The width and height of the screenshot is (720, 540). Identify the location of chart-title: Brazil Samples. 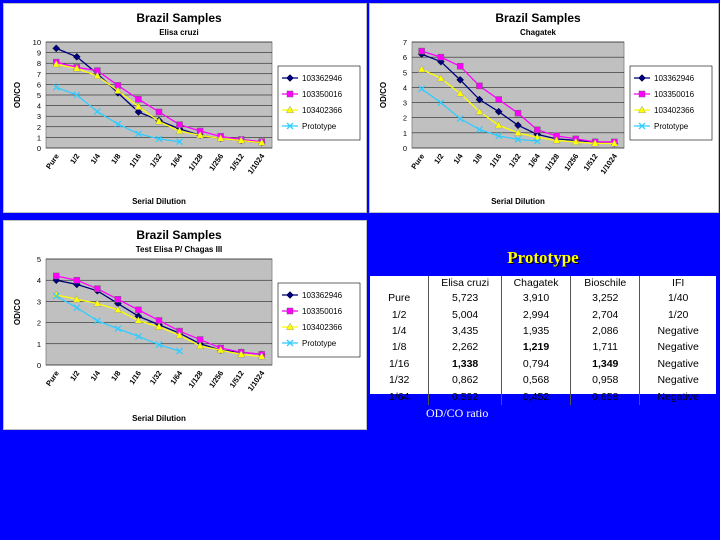
(179, 18).